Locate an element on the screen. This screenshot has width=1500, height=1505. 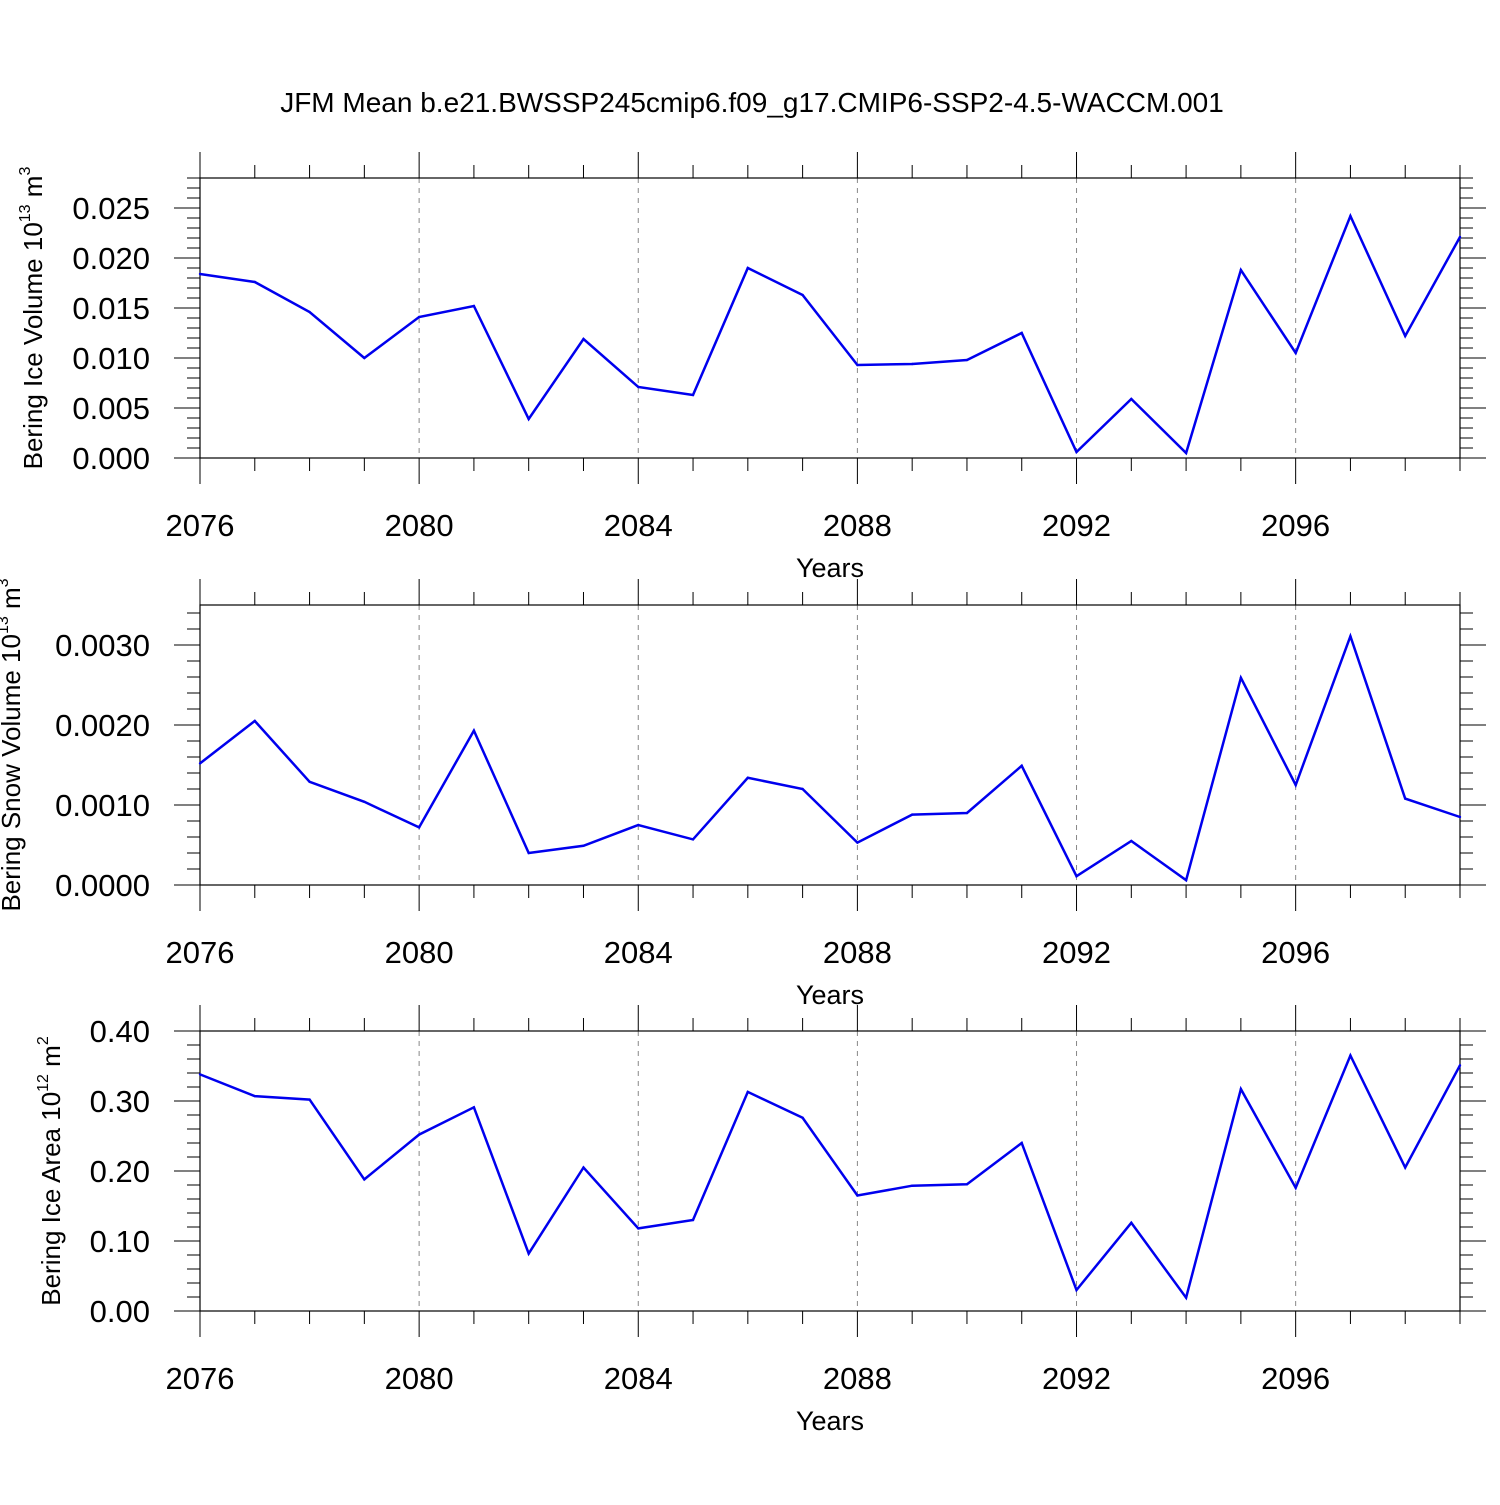
y-axis-label: Bering Snow Volume 1013 m3 is located at coordinates (13, 744).